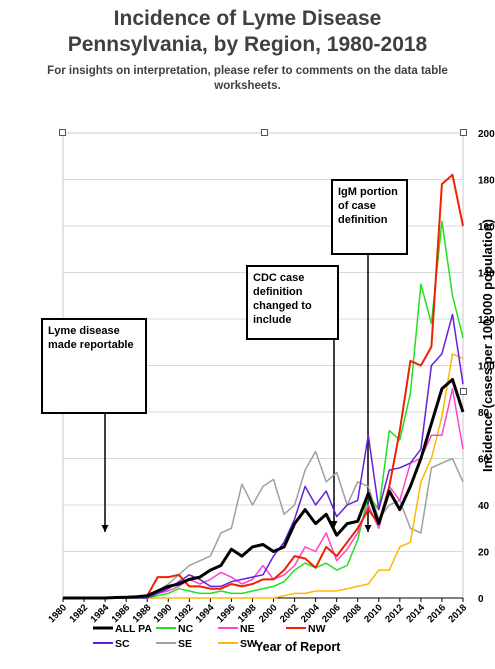  What do you see at coordinates (486, 134) in the screenshot?
I see `y-tick-label: 200` at bounding box center [486, 134].